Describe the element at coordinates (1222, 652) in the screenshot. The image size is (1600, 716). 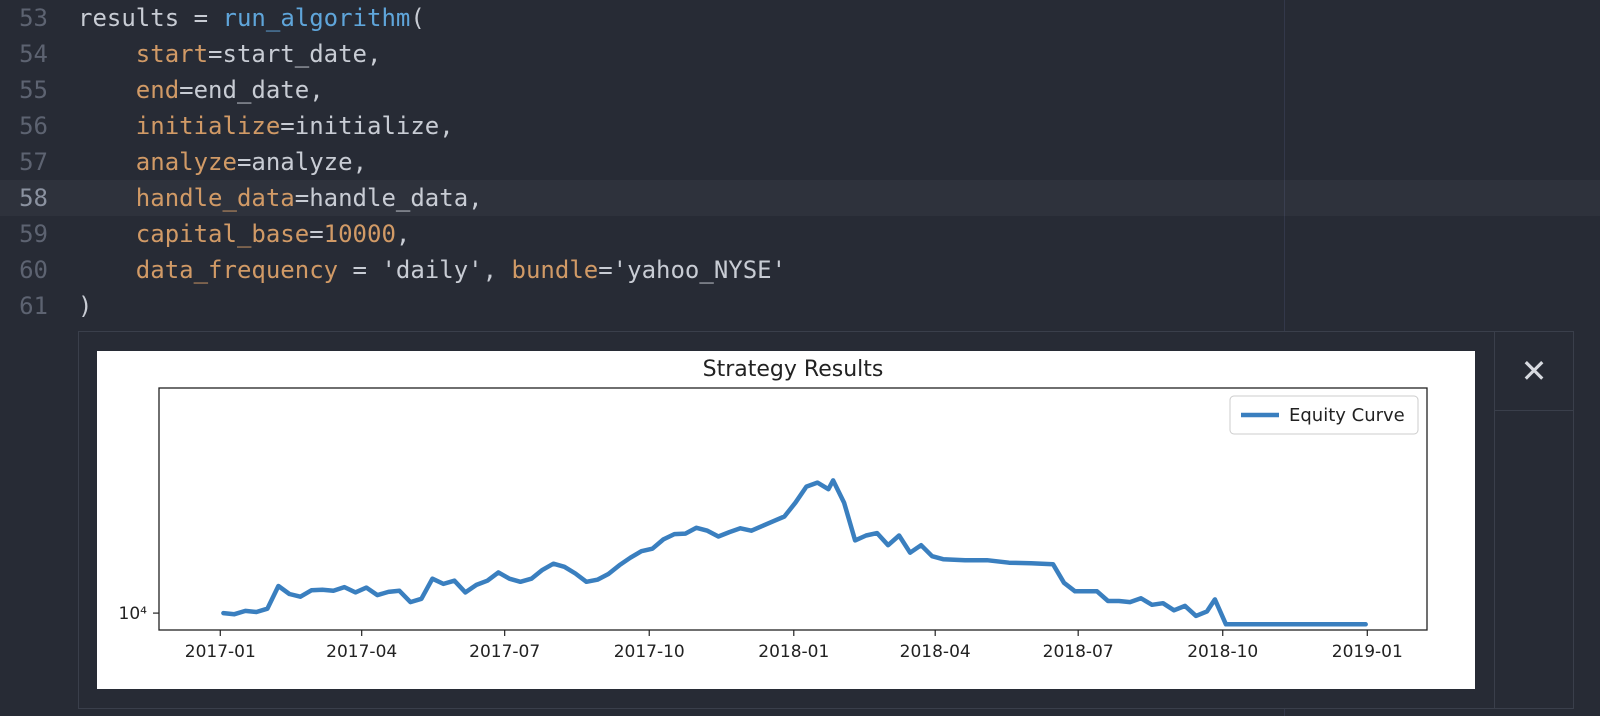
I see `x-tick-label: 2018-10` at that location.